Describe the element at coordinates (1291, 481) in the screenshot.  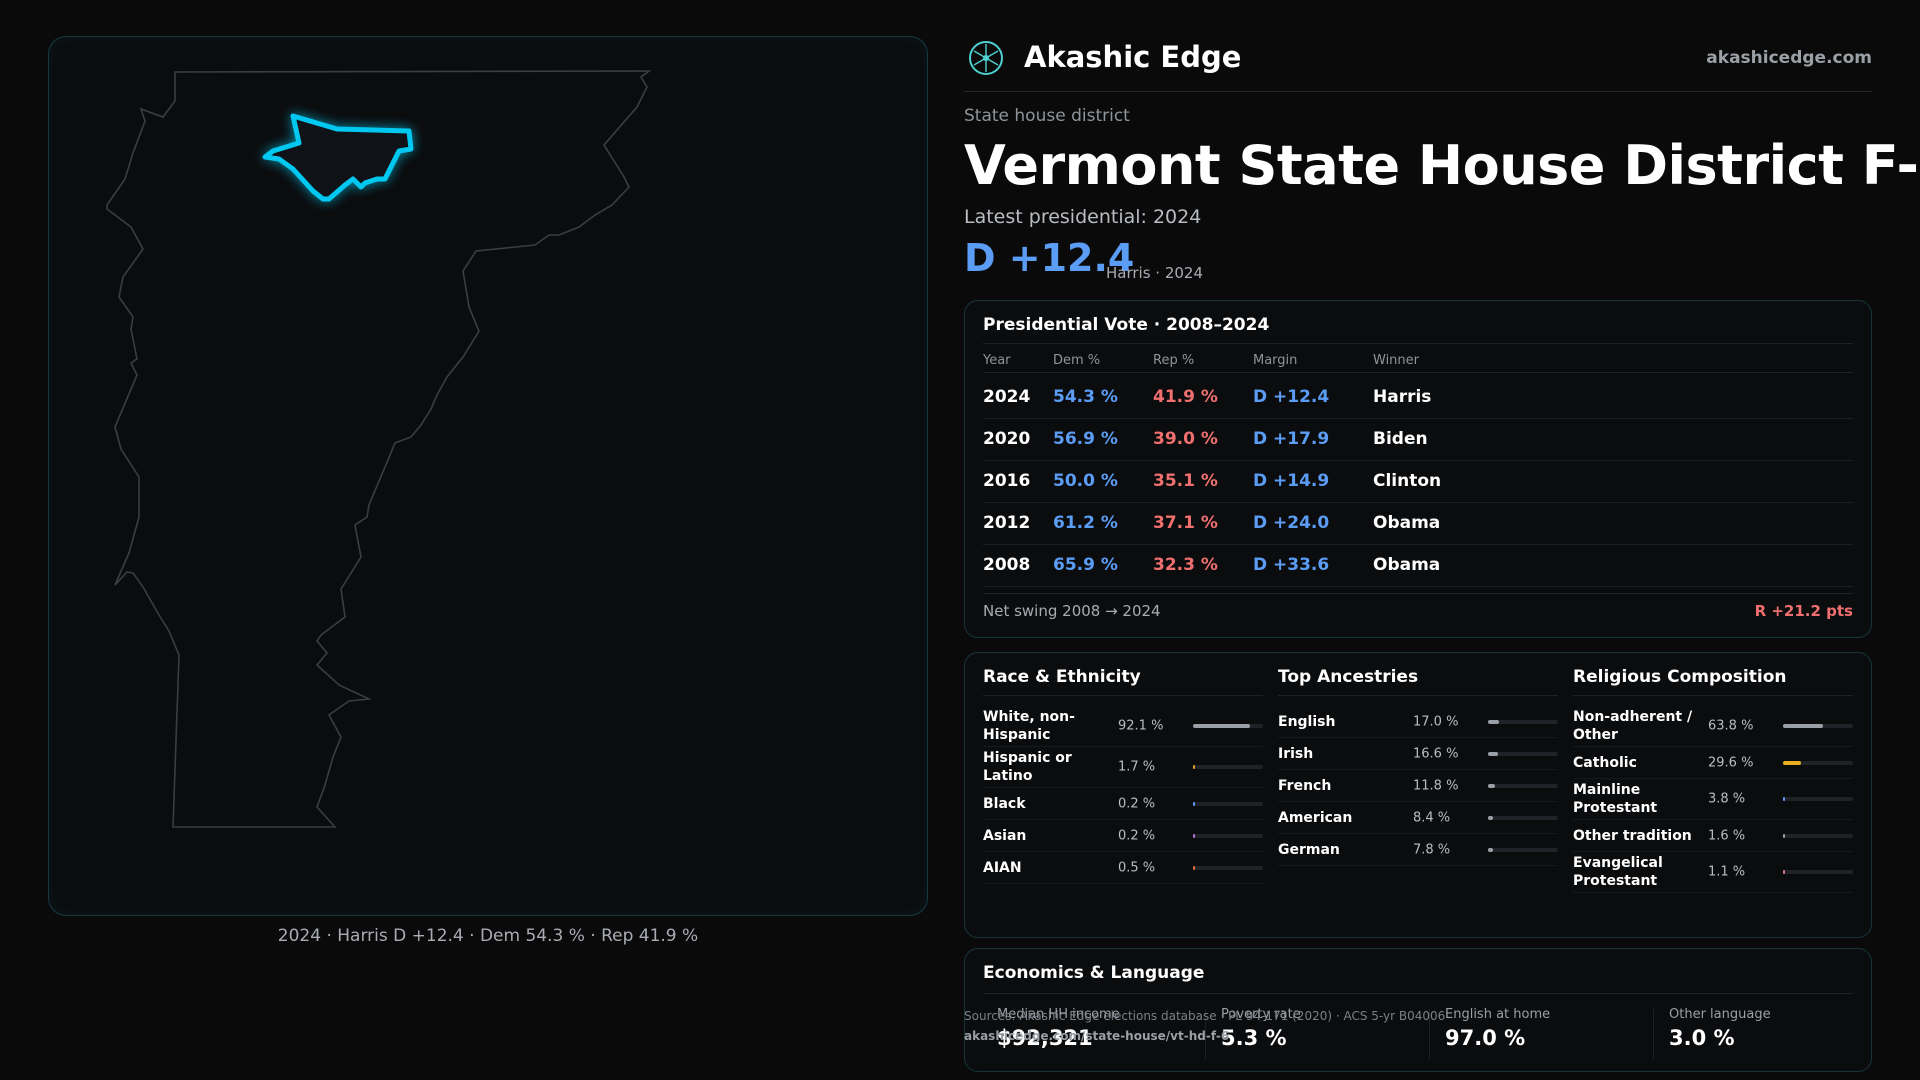
I see `row-margin: D +14.9` at that location.